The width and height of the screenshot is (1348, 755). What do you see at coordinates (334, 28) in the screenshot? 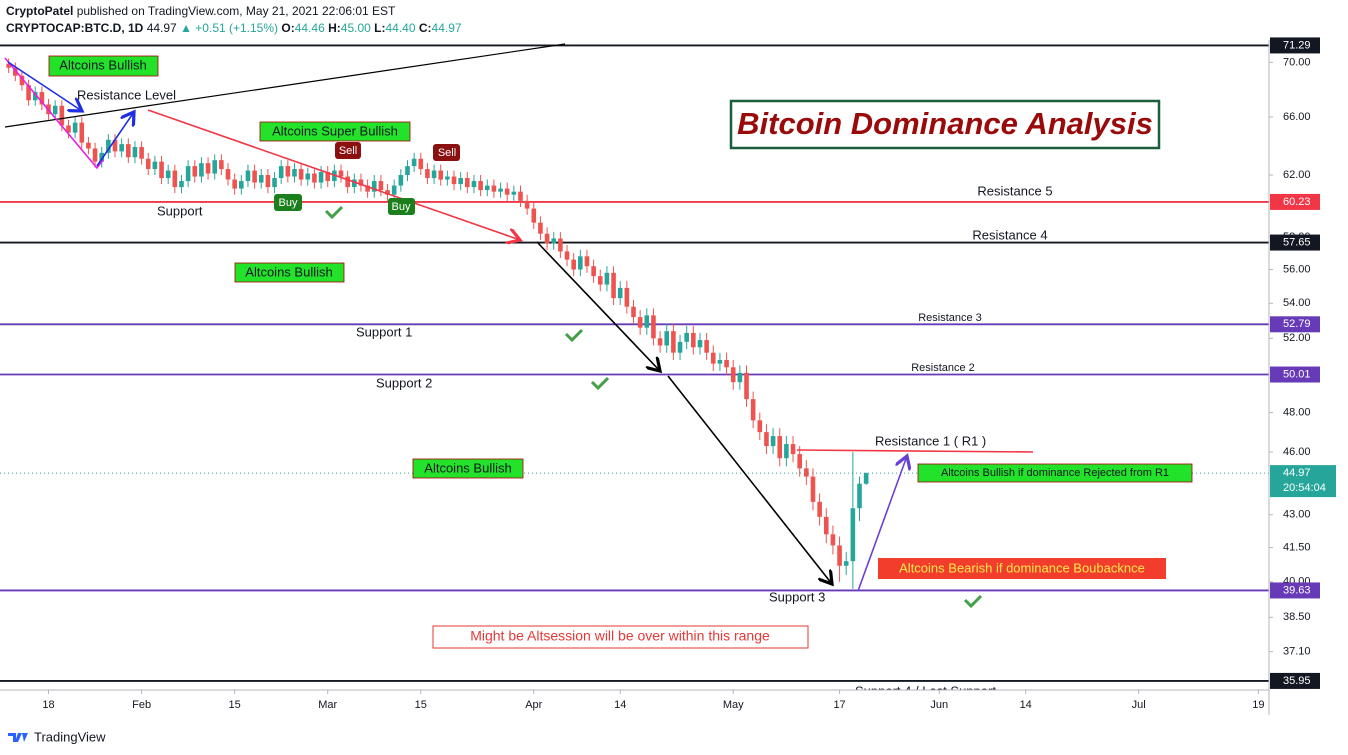
I see `ohlc-key: H:` at bounding box center [334, 28].